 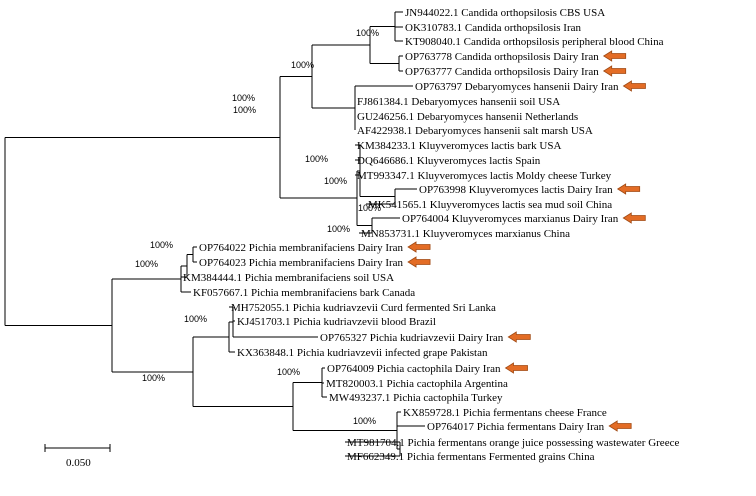 What do you see at coordinates (516, 427) in the screenshot?
I see `leaf-label: OP764017 Pichia fermentans Dairy Iran` at bounding box center [516, 427].